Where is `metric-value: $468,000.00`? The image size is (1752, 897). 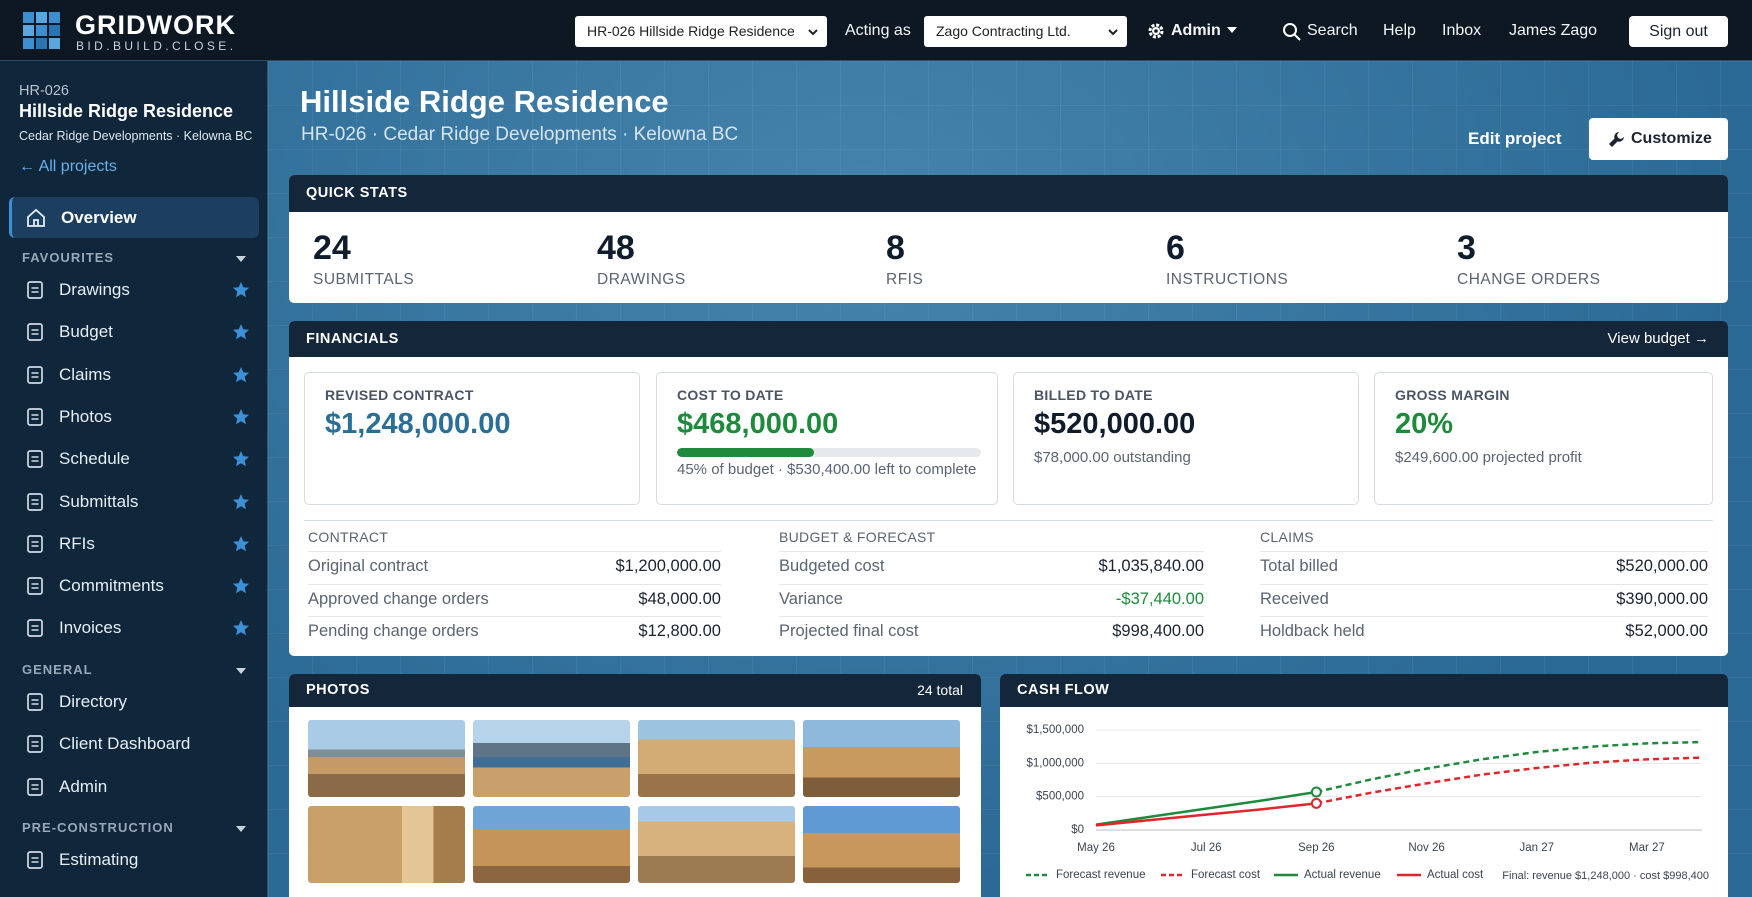
metric-value: $468,000.00 is located at coordinates (758, 424).